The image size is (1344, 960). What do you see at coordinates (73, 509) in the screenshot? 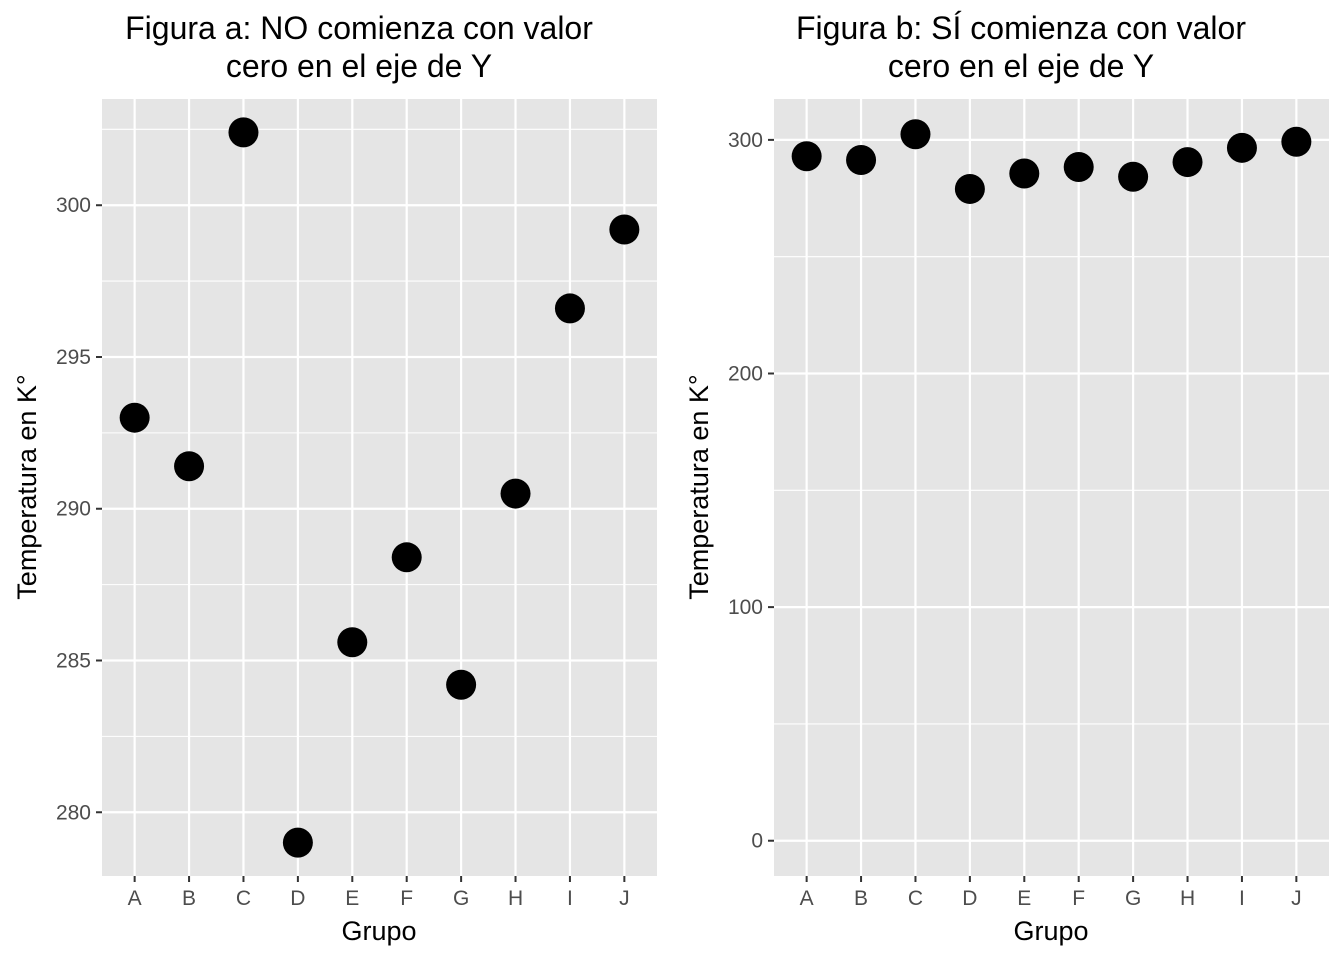
I see `y-tick-label: 290` at bounding box center [73, 509].